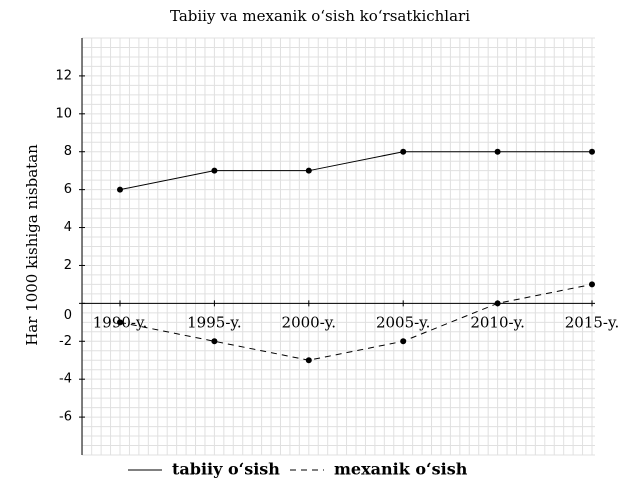 The image size is (641, 484). What do you see at coordinates (214, 322) in the screenshot?
I see `x-tick-label: 1995-y.` at bounding box center [214, 322].